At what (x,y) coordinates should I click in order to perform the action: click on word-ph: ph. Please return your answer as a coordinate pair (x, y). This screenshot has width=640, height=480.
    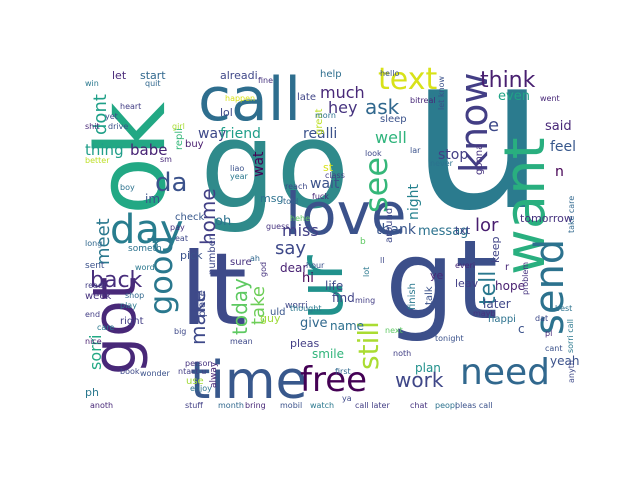
    Looking at the image, I should click on (92, 392).